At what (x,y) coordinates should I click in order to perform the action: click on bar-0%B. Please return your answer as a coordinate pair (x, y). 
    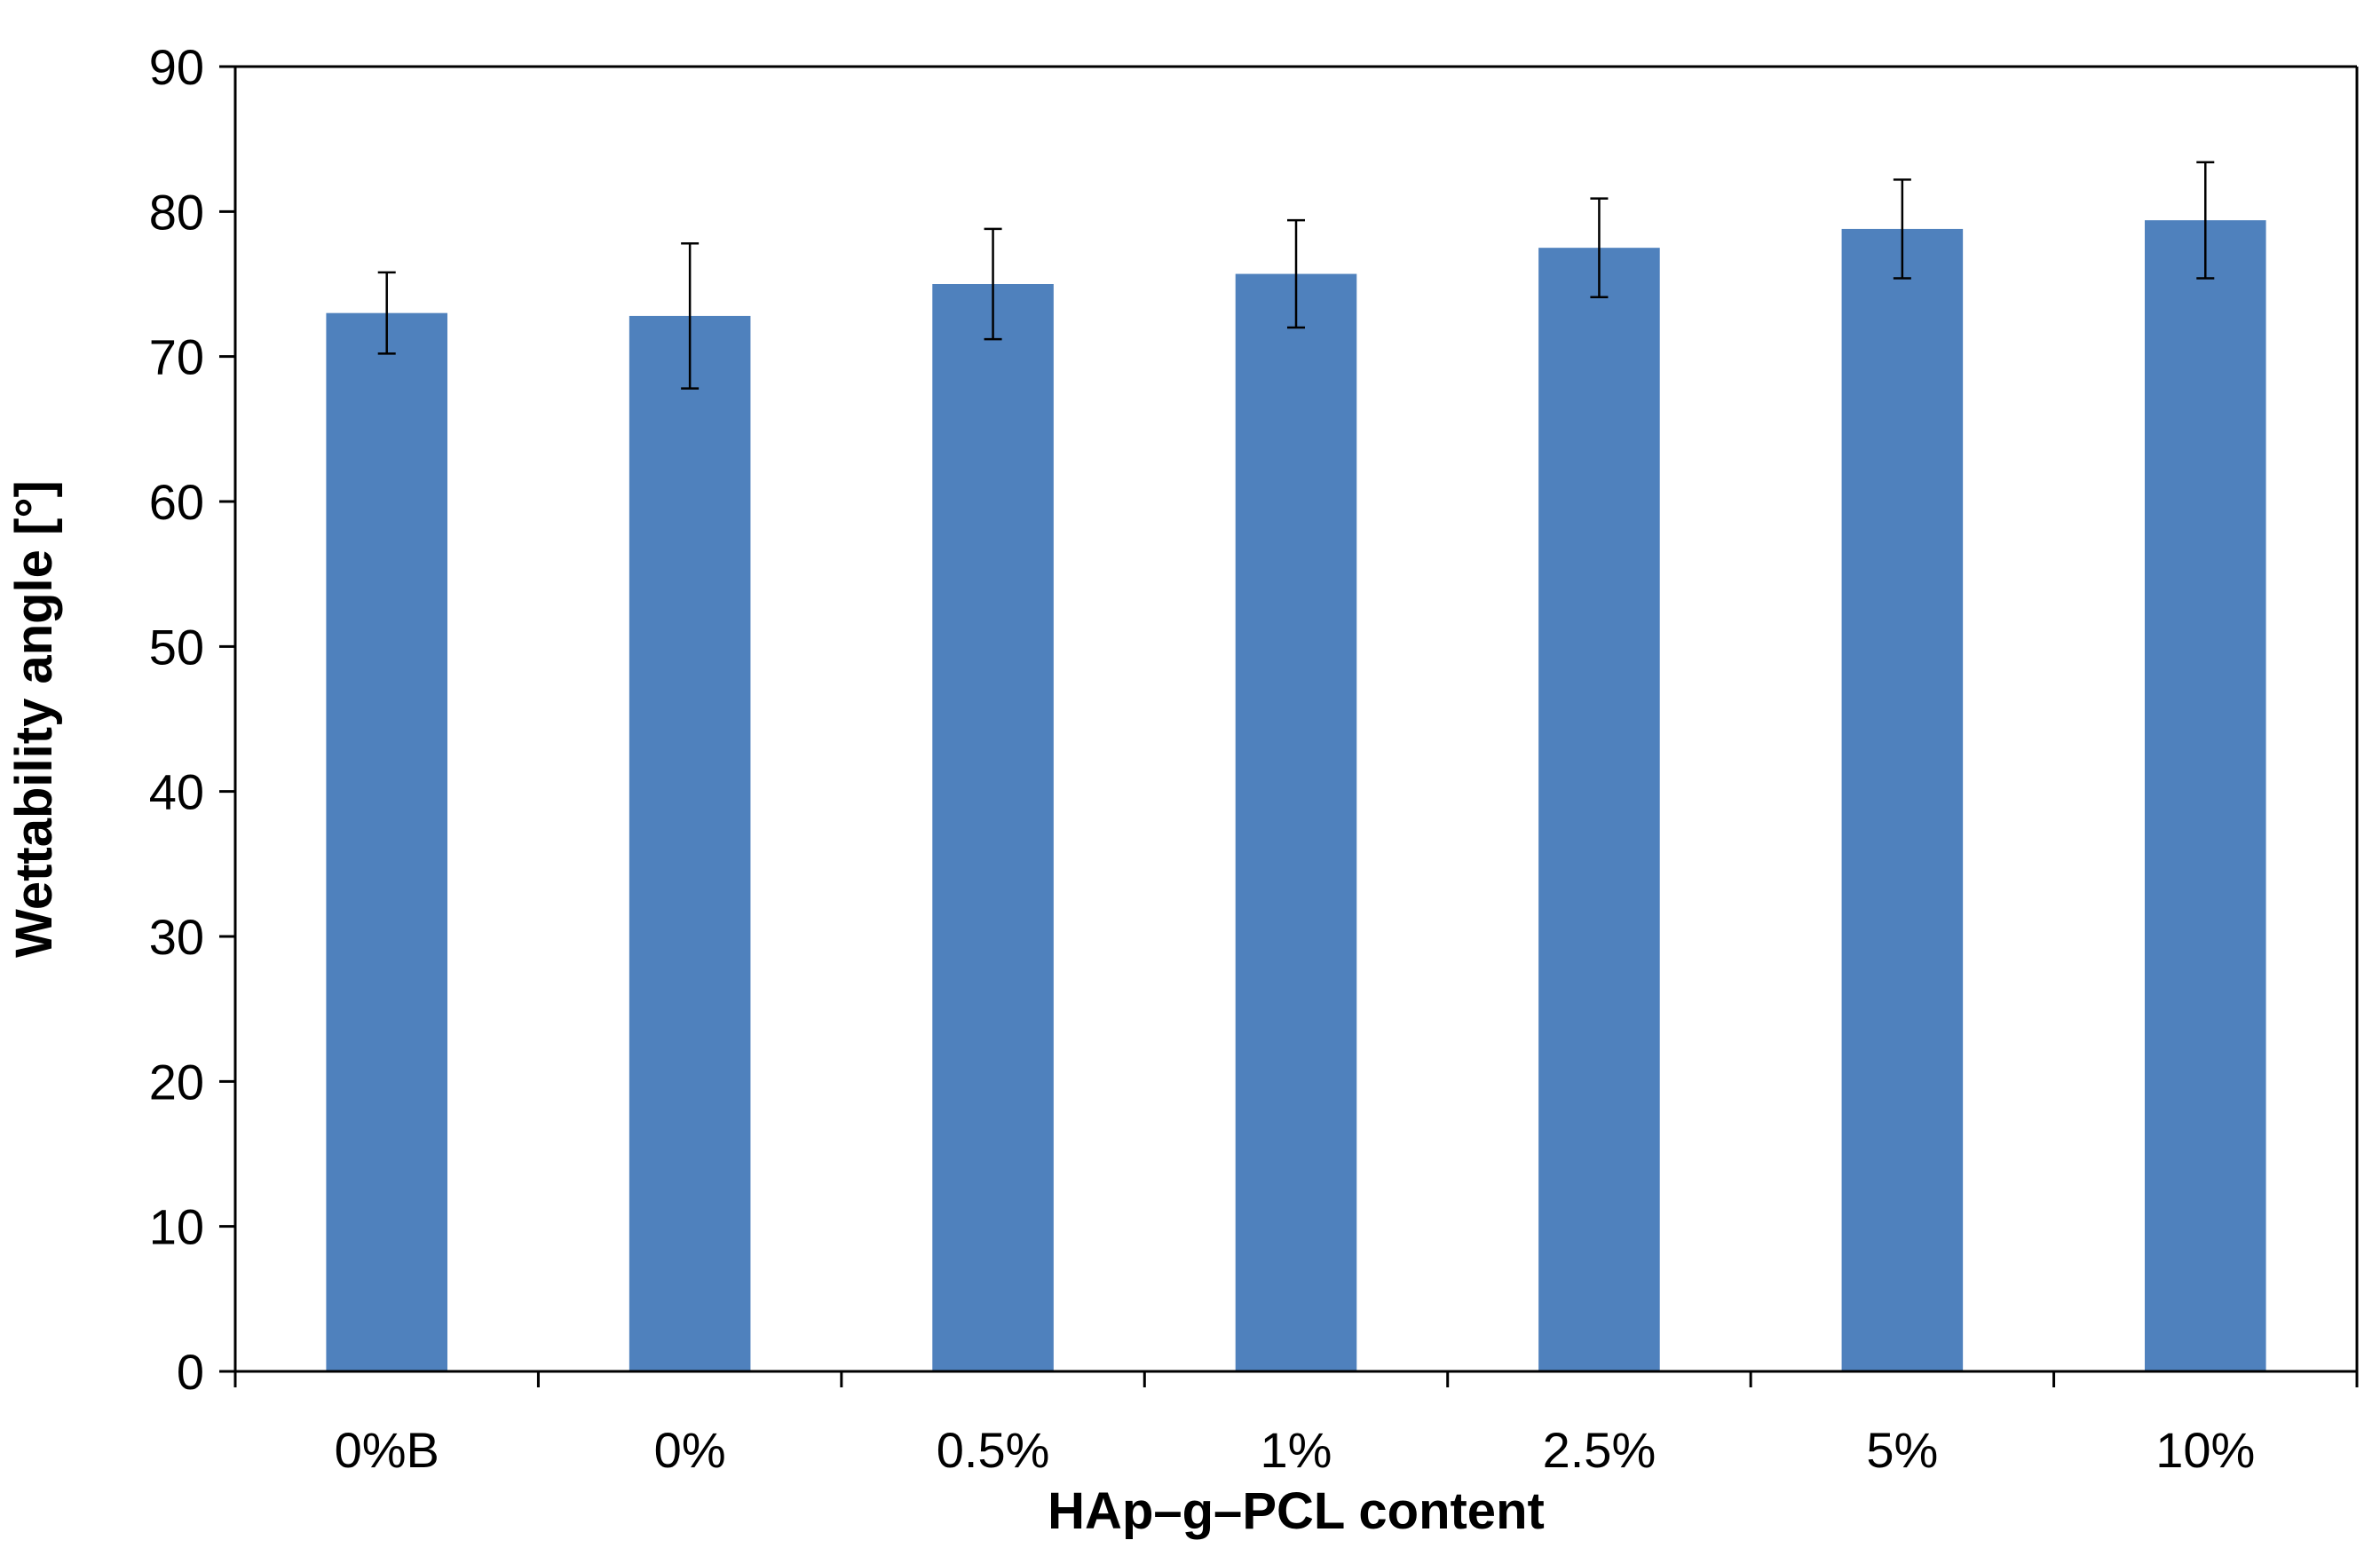
    Looking at the image, I should click on (386, 842).